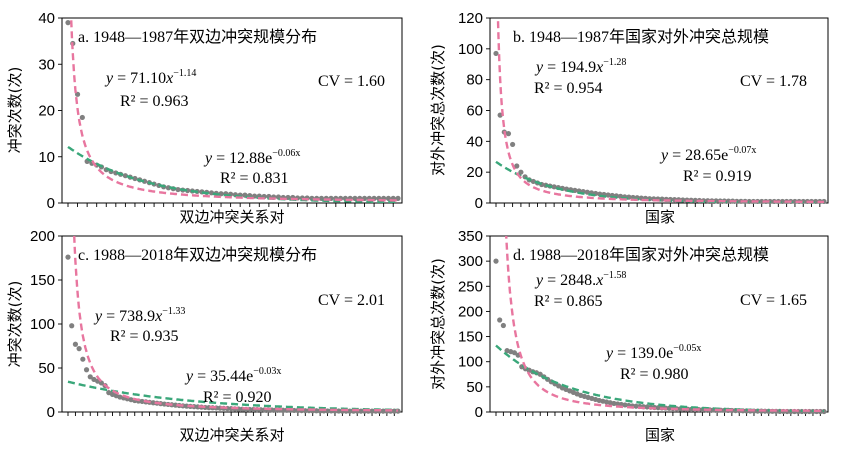 Image resolution: width=843 pixels, height=452 pixels. What do you see at coordinates (42, 236) in the screenshot?
I see `y-tick-label: 200` at bounding box center [42, 236].